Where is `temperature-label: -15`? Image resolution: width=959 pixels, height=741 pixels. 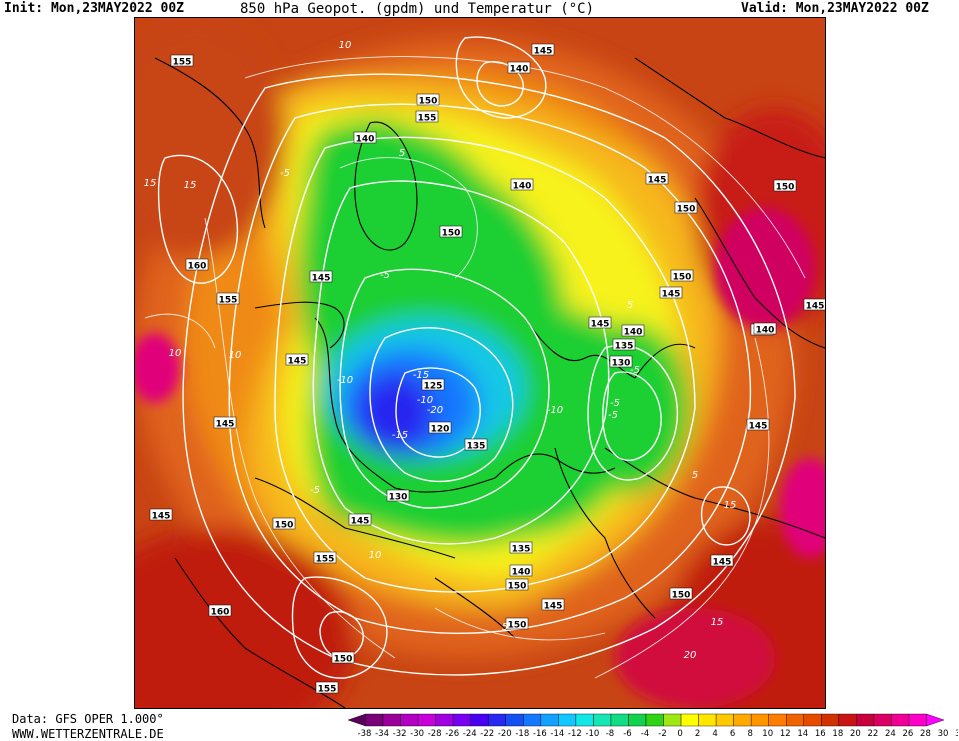
temperature-label: -15 is located at coordinates (421, 375).